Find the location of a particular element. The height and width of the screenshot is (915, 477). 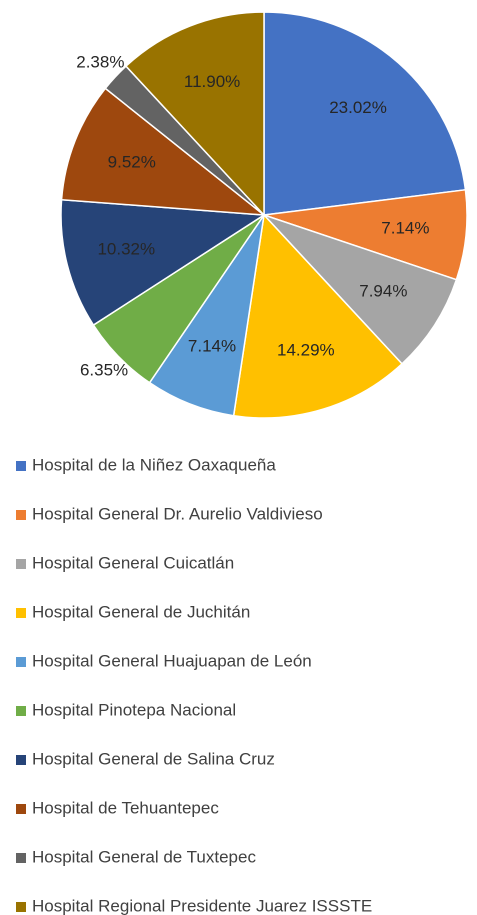

legend-label: Hospital General de Salina Cruz is located at coordinates (153, 758).